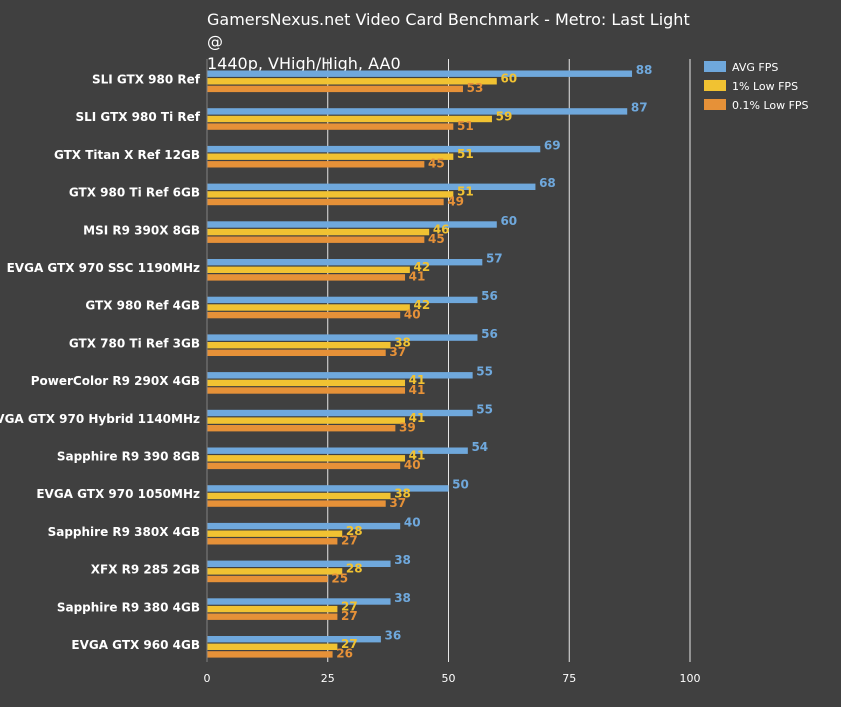  I want to click on x-tick-label-50: 50, so click(449, 678).